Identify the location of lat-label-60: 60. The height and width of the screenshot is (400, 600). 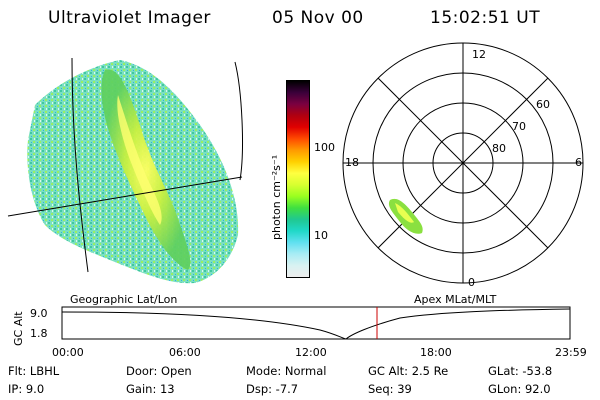
(543, 104).